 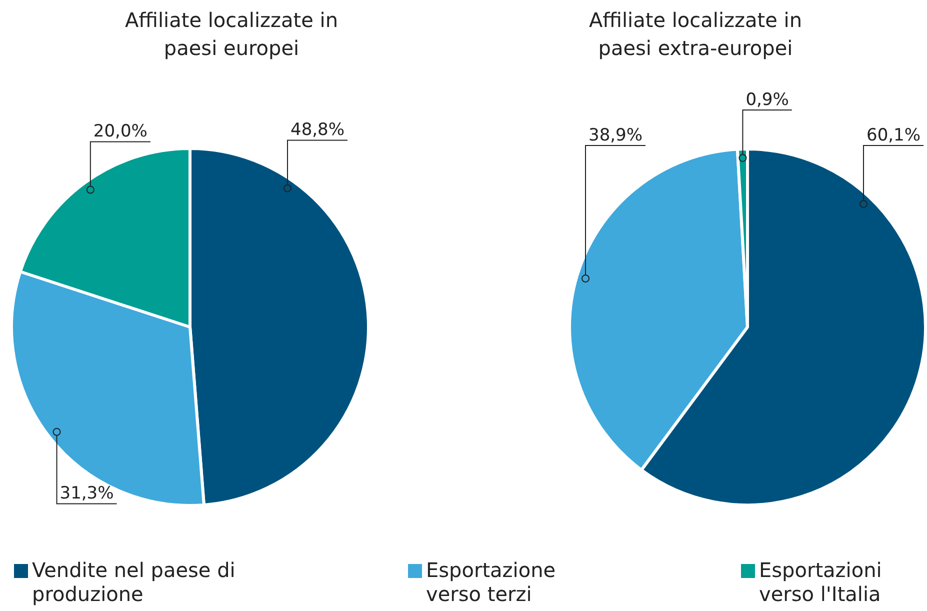 I want to click on data-label: 0,9%, so click(x=767, y=100).